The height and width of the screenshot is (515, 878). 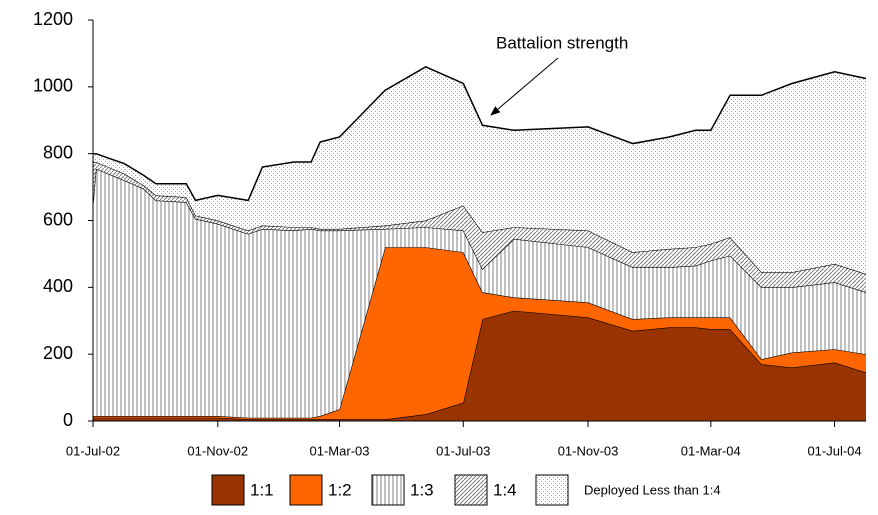 I want to click on y-tick-label: 200, so click(x=58, y=353).